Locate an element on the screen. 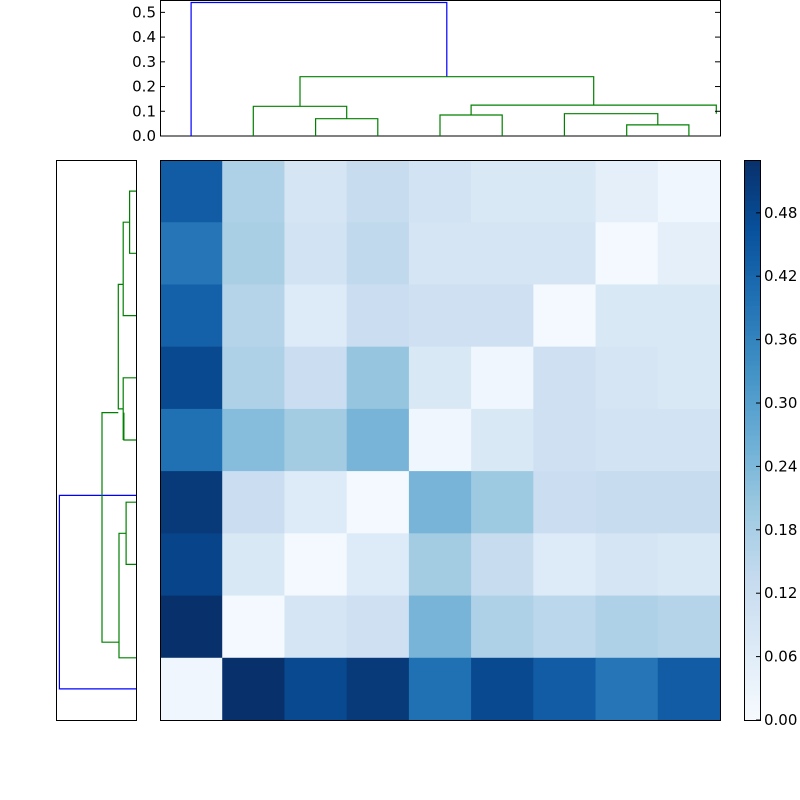 Image resolution: width=800 pixels, height=800 pixels. colorbar-tick-label: 0.30 is located at coordinates (780, 403).